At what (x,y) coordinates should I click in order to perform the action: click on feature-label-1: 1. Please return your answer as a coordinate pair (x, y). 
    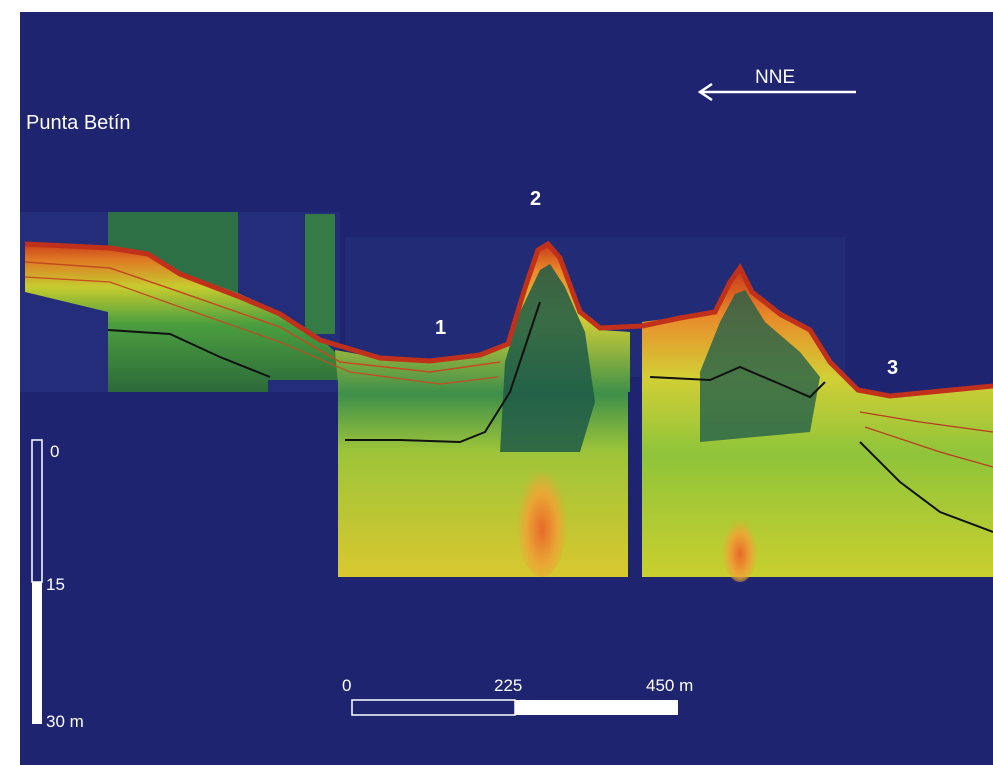
    Looking at the image, I should click on (441, 328).